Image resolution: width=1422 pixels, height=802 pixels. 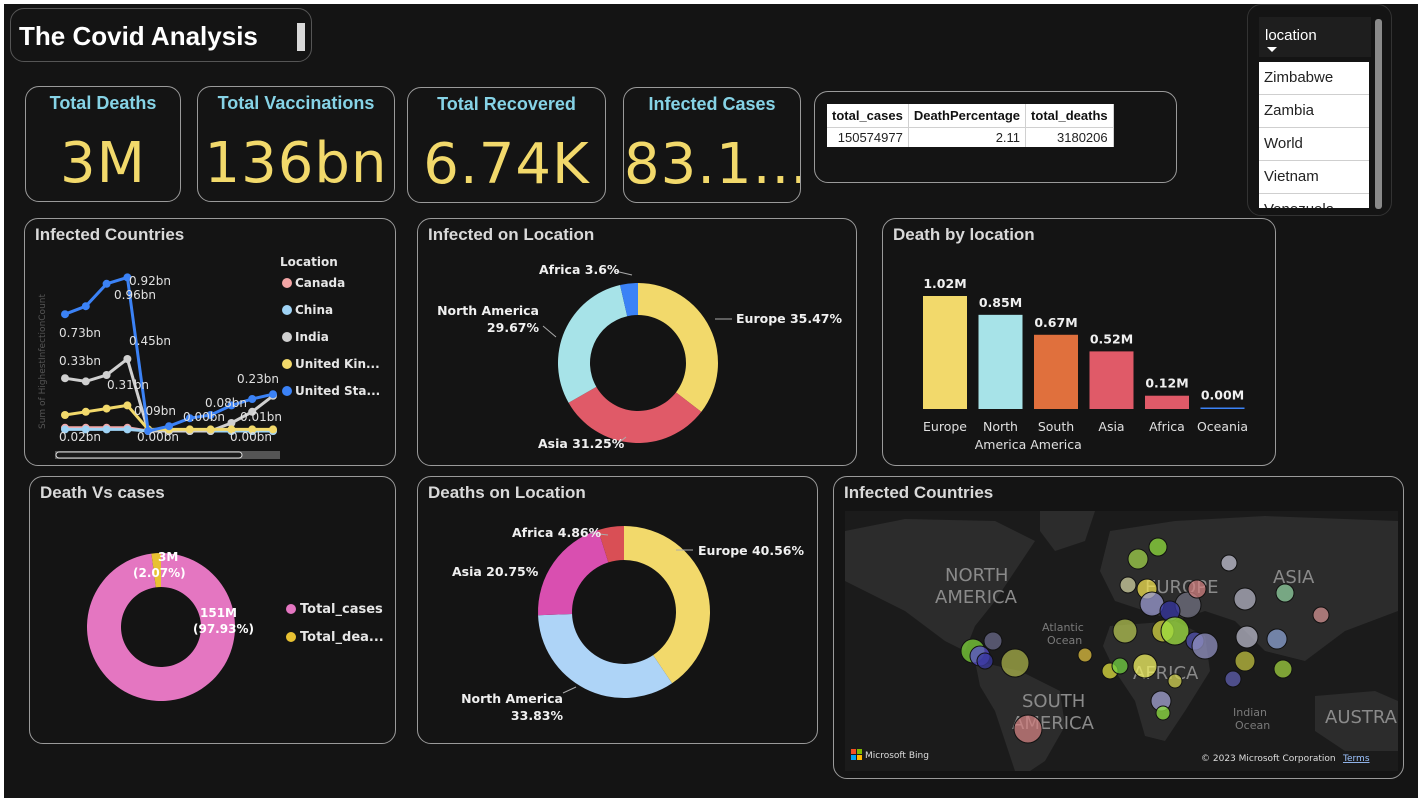 What do you see at coordinates (110, 234) in the screenshot?
I see `chart-title: Infected Countries` at bounding box center [110, 234].